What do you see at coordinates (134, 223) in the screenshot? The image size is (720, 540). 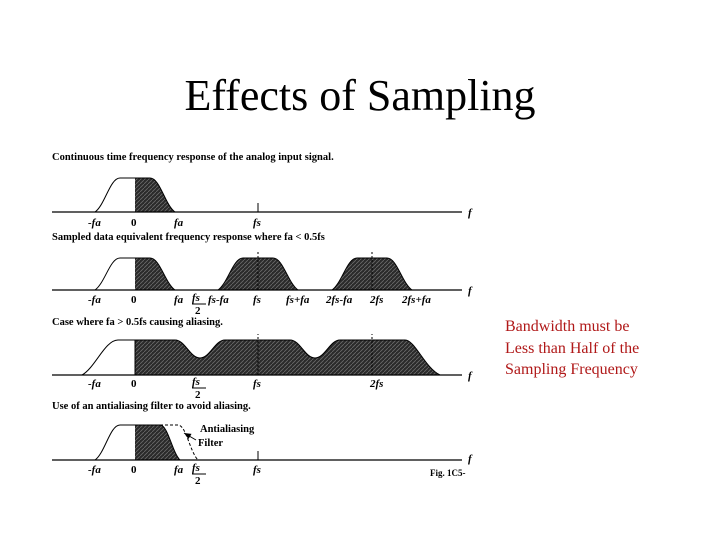 I see `panel-1-label-zero: 0` at bounding box center [134, 223].